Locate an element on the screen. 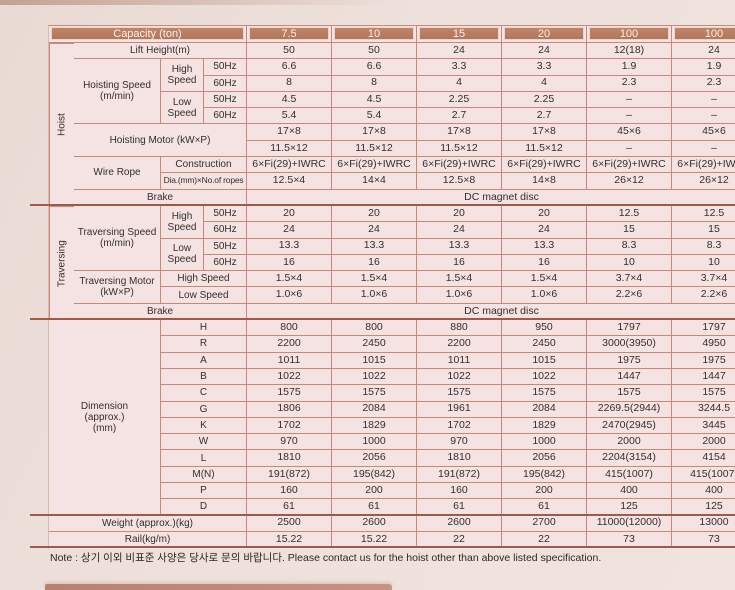  capacity-header-label: Capacity (ton) is located at coordinates (147, 33).